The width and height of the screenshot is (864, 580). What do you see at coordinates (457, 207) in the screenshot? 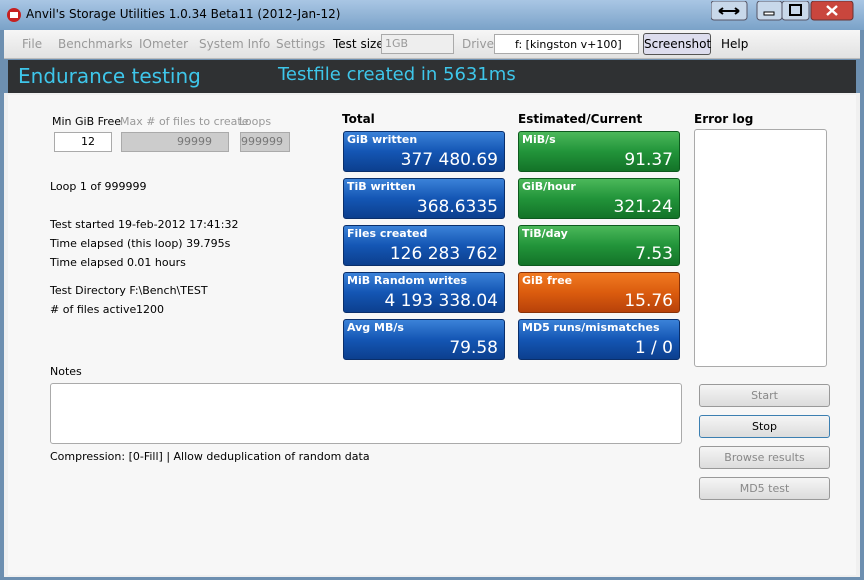
I see `tile-value: 368.6335` at bounding box center [457, 207].